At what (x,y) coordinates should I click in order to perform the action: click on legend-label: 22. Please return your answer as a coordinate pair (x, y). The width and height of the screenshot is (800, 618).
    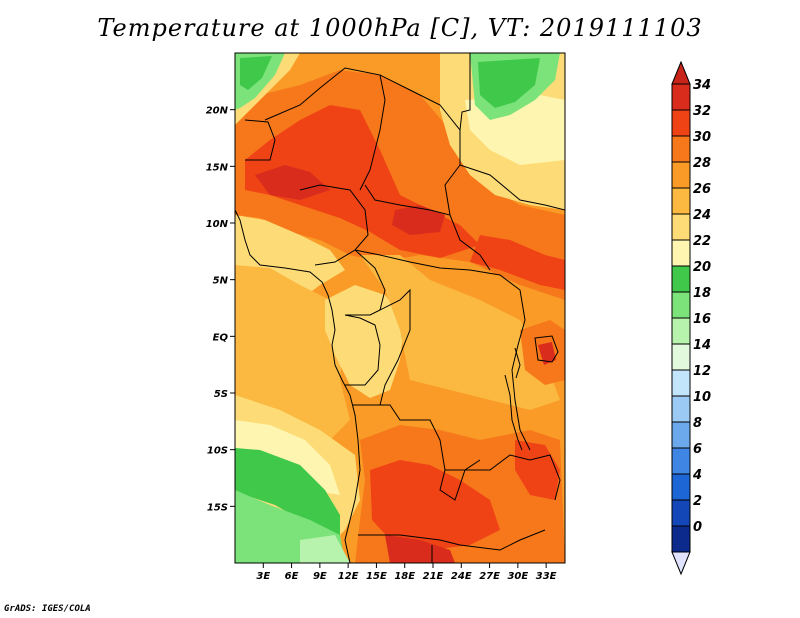
    Looking at the image, I should click on (702, 241).